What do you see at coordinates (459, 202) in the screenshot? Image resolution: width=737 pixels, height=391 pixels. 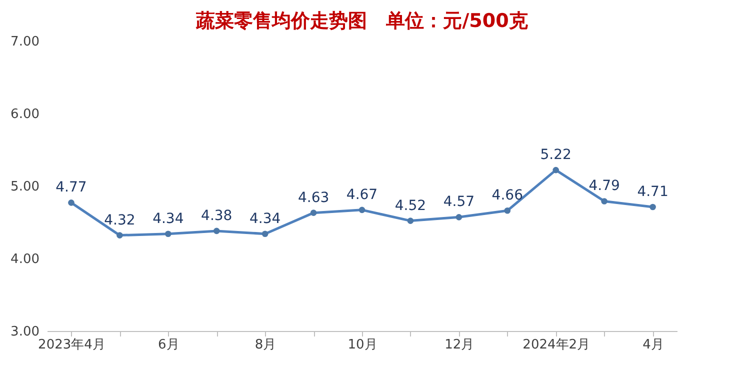 I see `data-label: 4.57` at bounding box center [459, 202].